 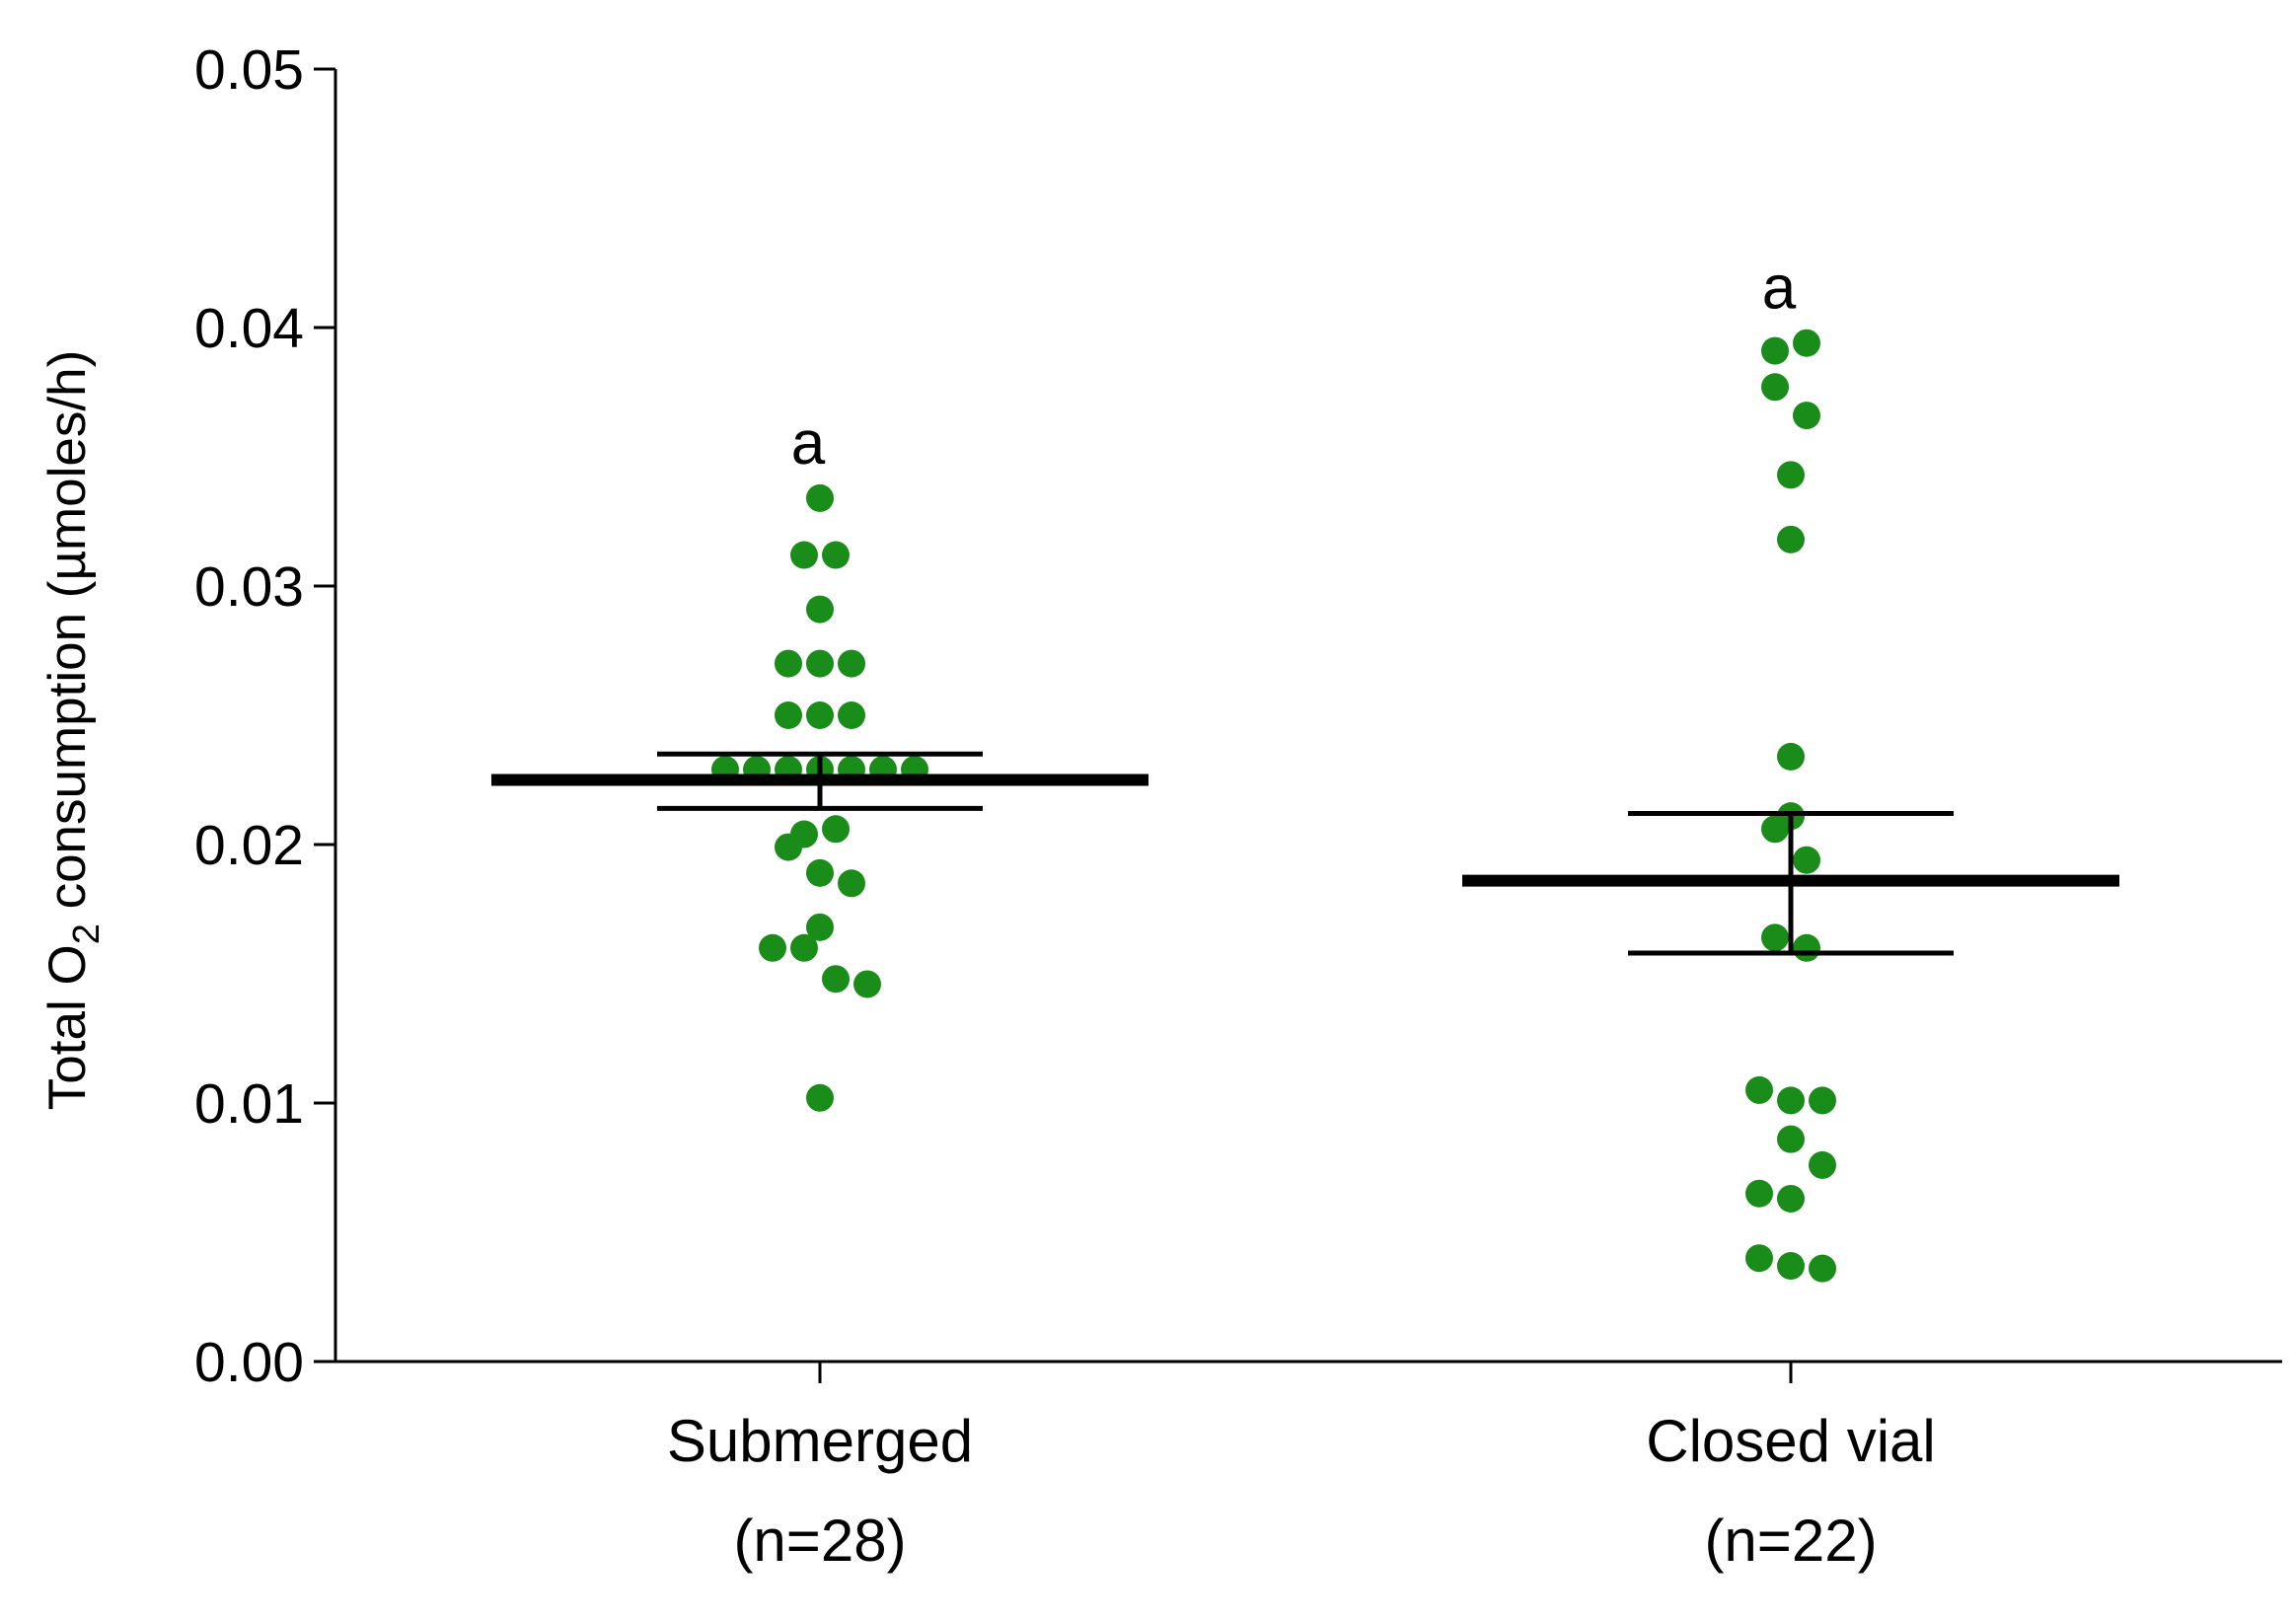 What do you see at coordinates (73, 730) in the screenshot?
I see `y-axis-label: Total O2 consumption (µmoles/h)` at bounding box center [73, 730].